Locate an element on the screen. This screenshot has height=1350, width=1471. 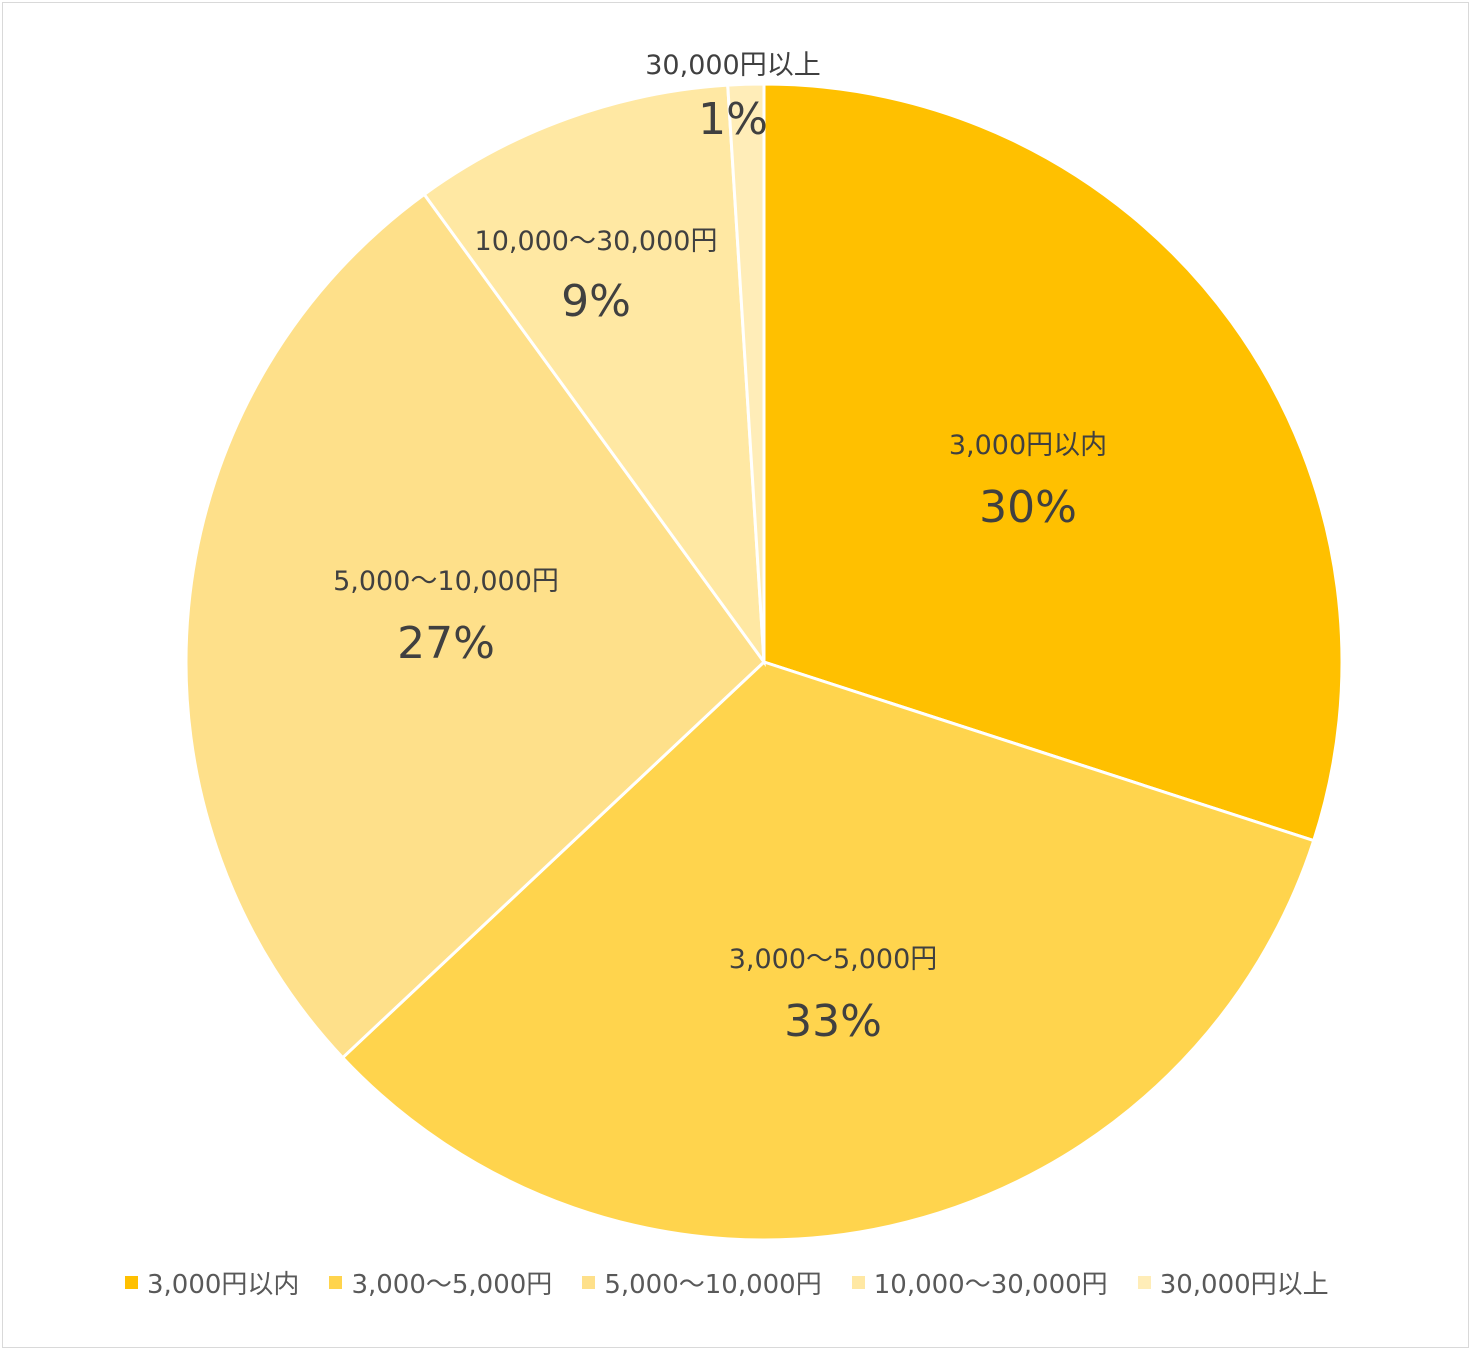
slice-category-label: 30,000円以上 is located at coordinates (732, 65).